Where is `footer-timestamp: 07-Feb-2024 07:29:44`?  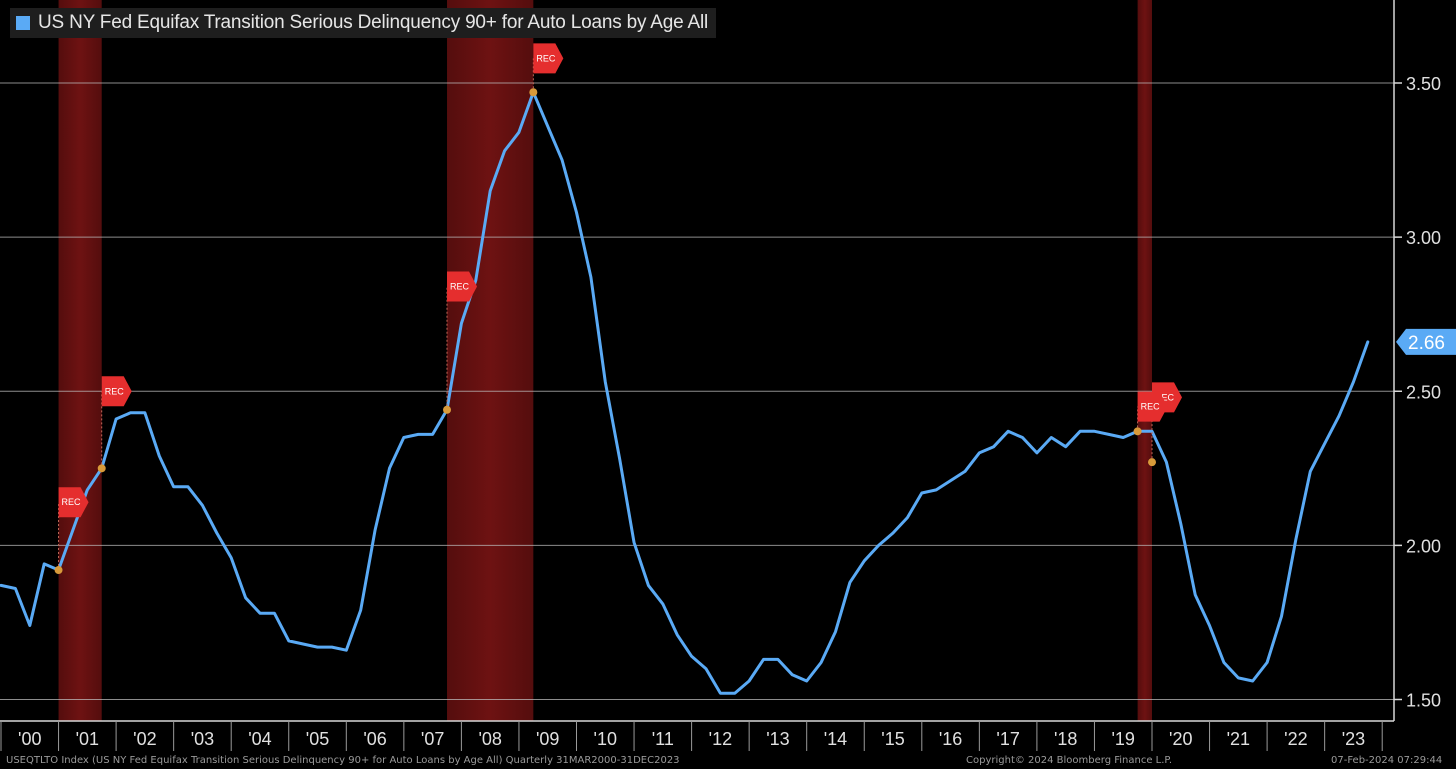
footer-timestamp: 07-Feb-2024 07:29:44 is located at coordinates (1387, 760).